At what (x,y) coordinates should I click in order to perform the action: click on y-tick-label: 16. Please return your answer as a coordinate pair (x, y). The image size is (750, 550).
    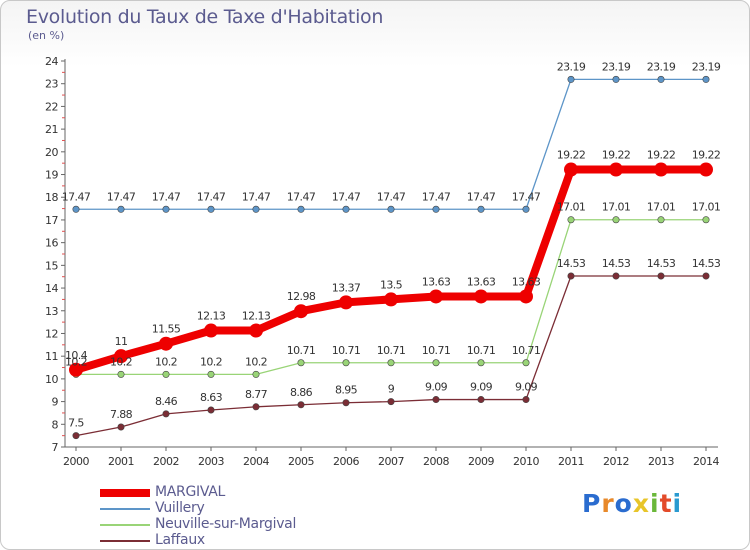
    Looking at the image, I should click on (51, 243).